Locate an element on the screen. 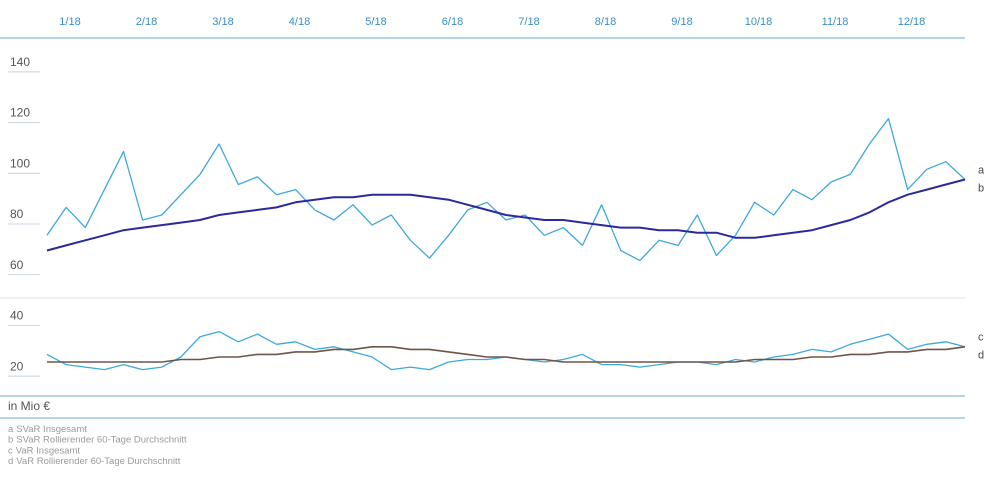 Image resolution: width=987 pixels, height=486 pixels. x-tick-label: 11/18 is located at coordinates (835, 22).